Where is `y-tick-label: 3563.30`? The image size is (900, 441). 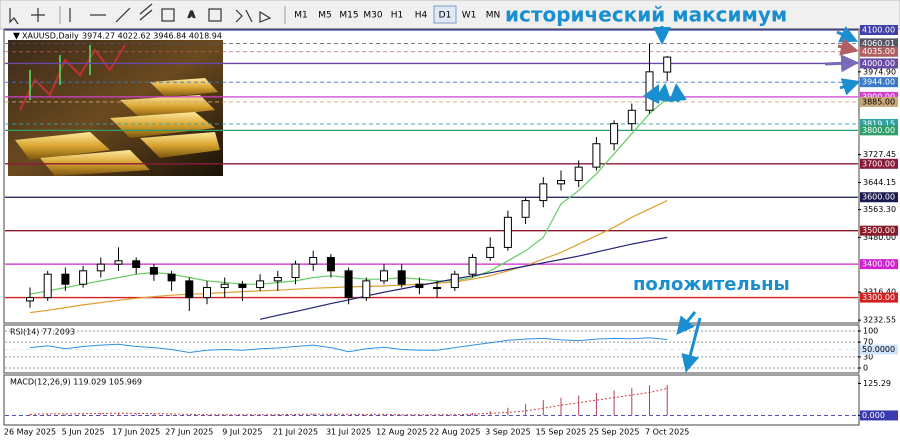 y-tick-label: 3563.30 is located at coordinates (879, 209).